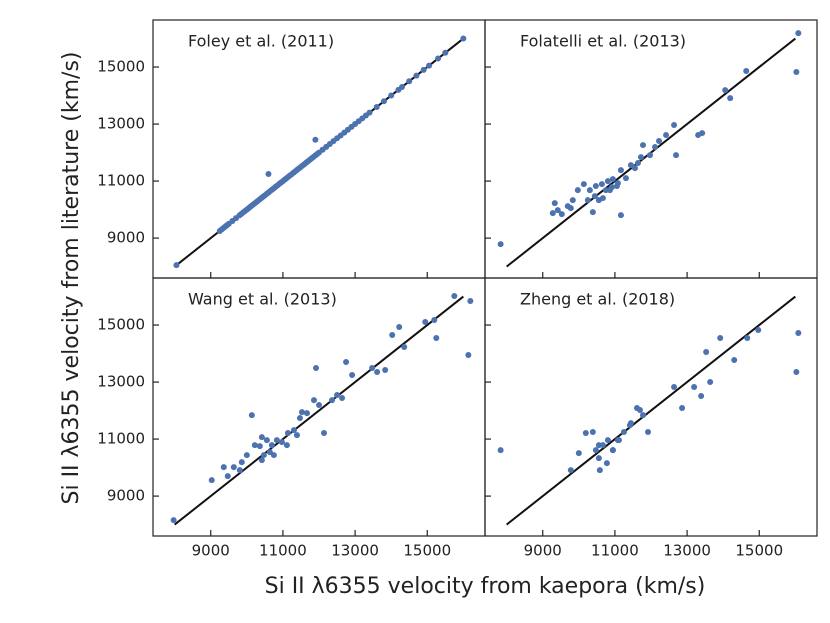 This screenshot has width=830, height=623. Describe the element at coordinates (283, 551) in the screenshot. I see `x-tick-label: 11000` at that location.